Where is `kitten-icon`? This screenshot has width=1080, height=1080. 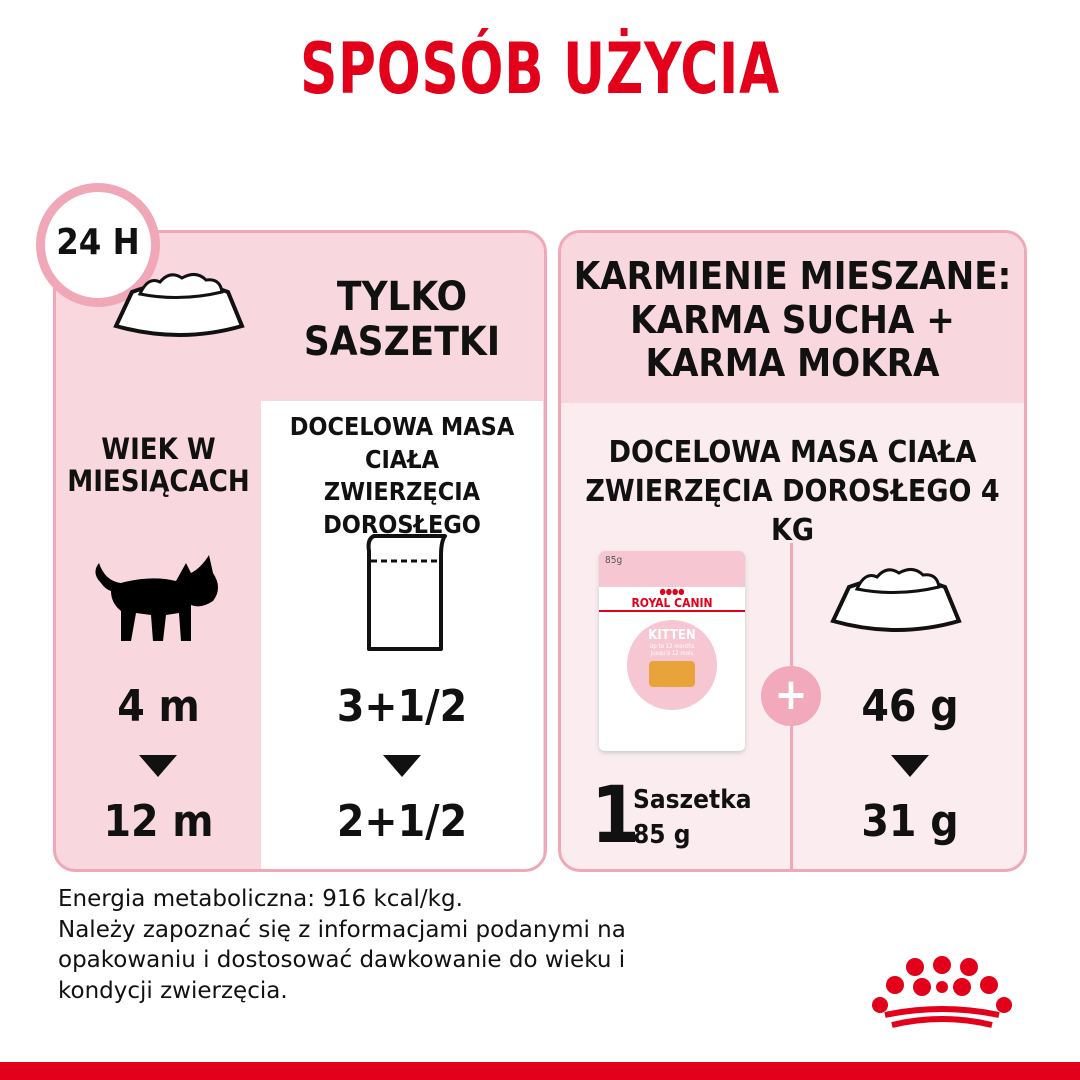
kitten-icon is located at coordinates (156, 598).